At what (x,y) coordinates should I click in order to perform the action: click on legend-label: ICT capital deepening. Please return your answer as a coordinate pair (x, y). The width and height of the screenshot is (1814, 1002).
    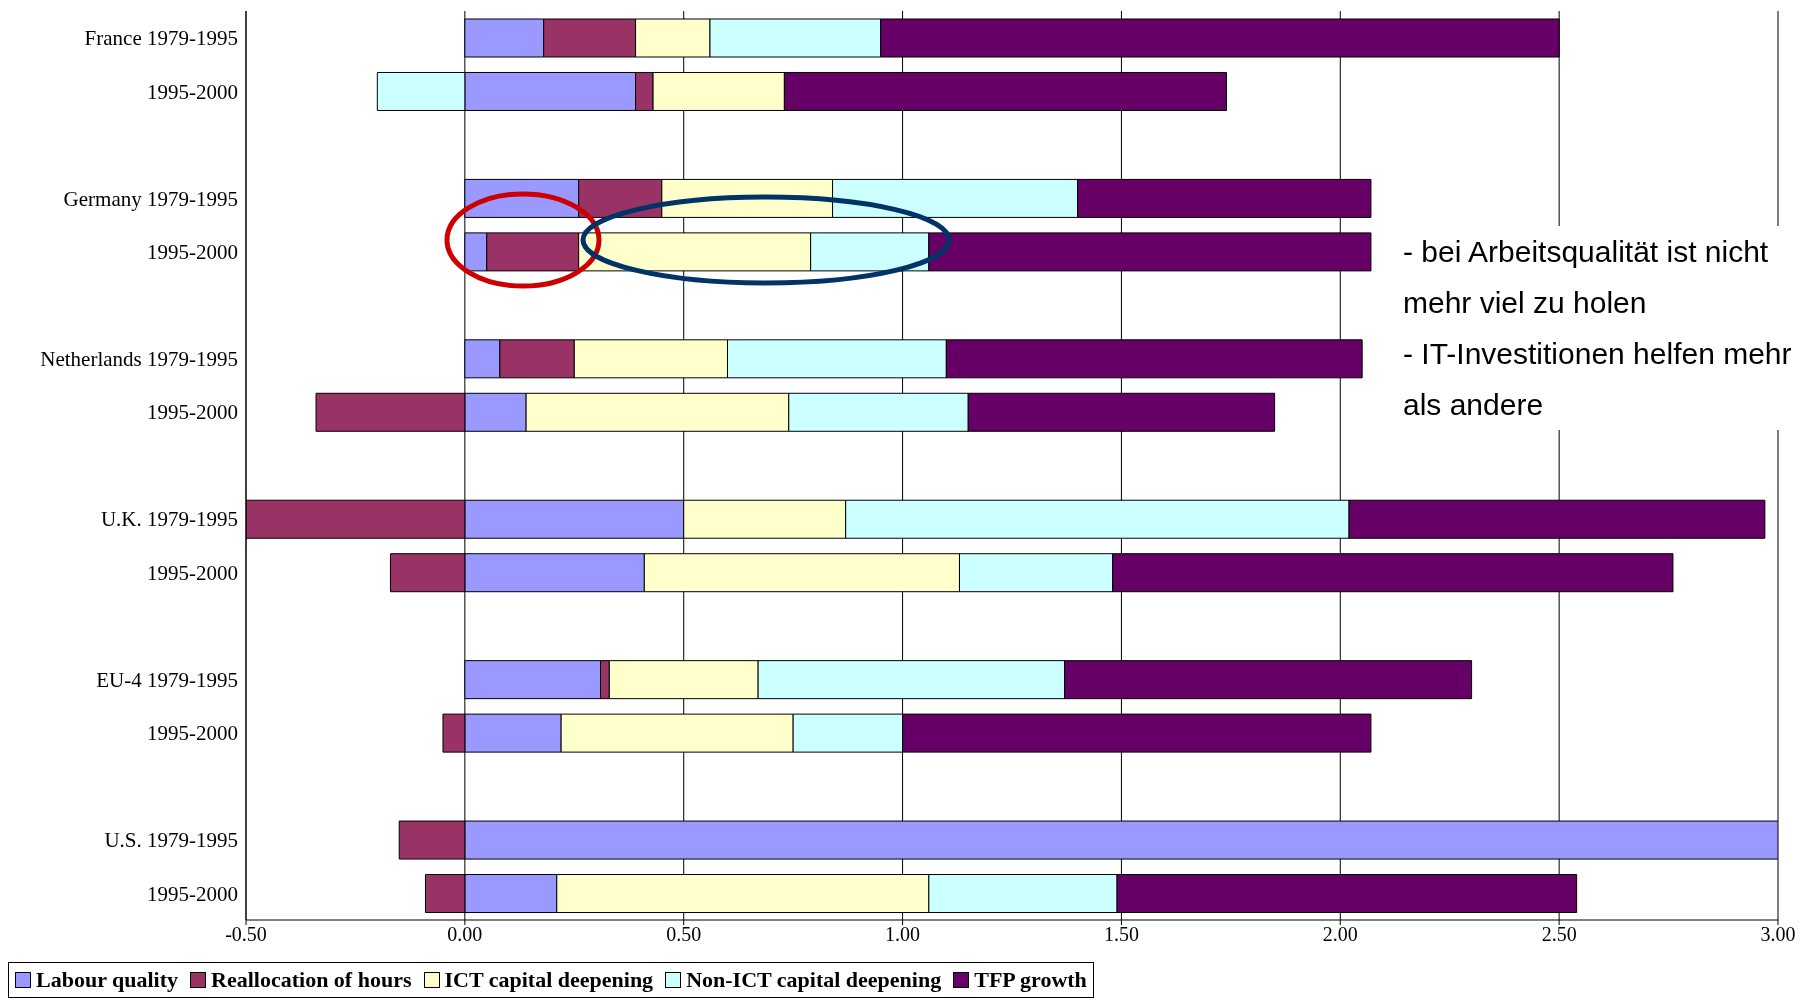
    Looking at the image, I should click on (548, 980).